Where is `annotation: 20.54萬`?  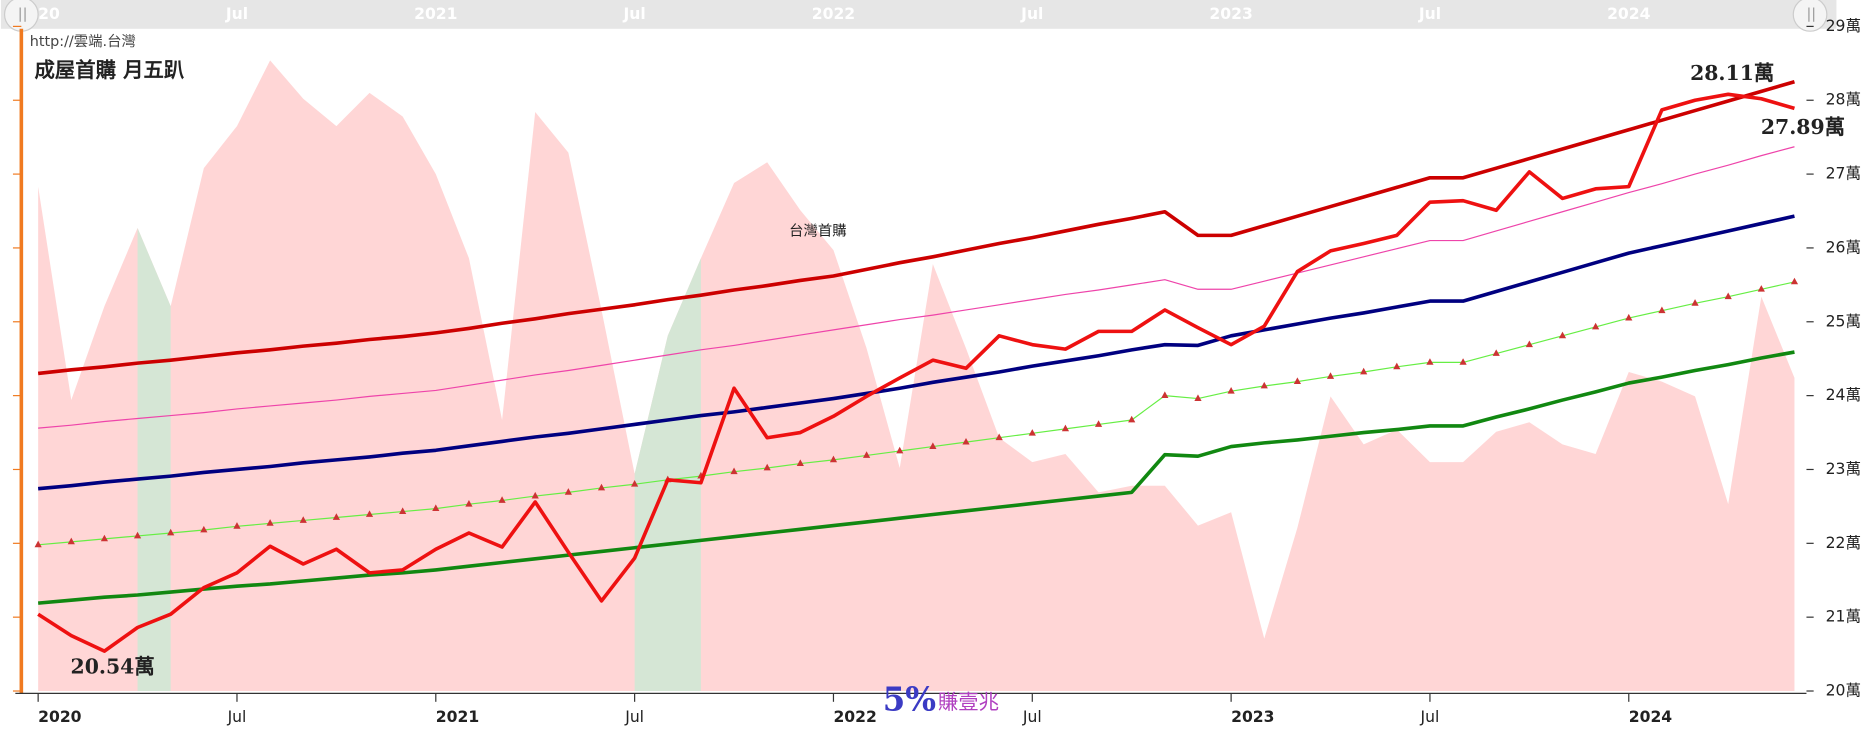 annotation: 20.54萬 is located at coordinates (113, 667).